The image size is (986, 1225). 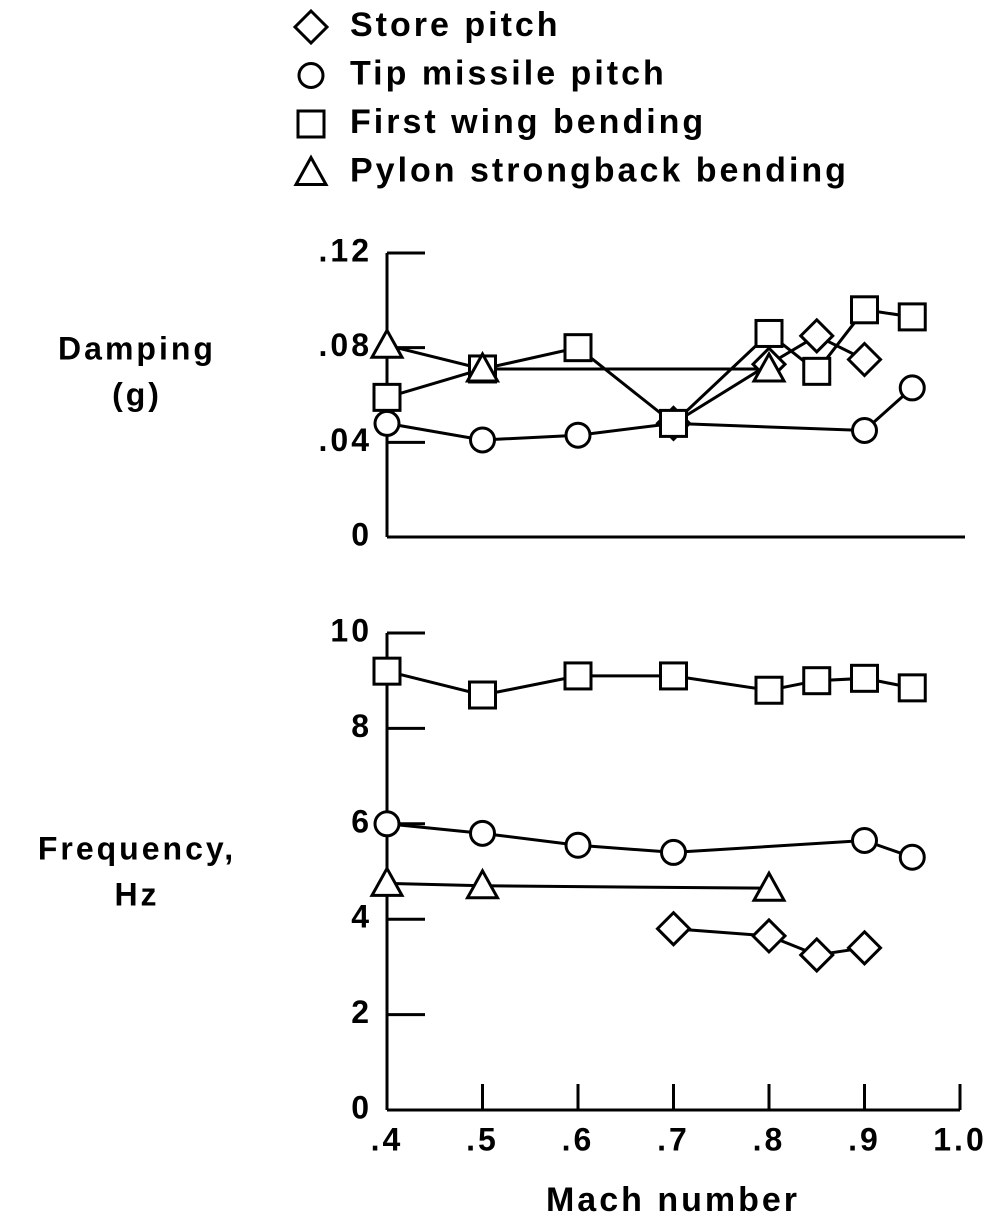 I want to click on y-axis-label: Hz, so click(x=136, y=894).